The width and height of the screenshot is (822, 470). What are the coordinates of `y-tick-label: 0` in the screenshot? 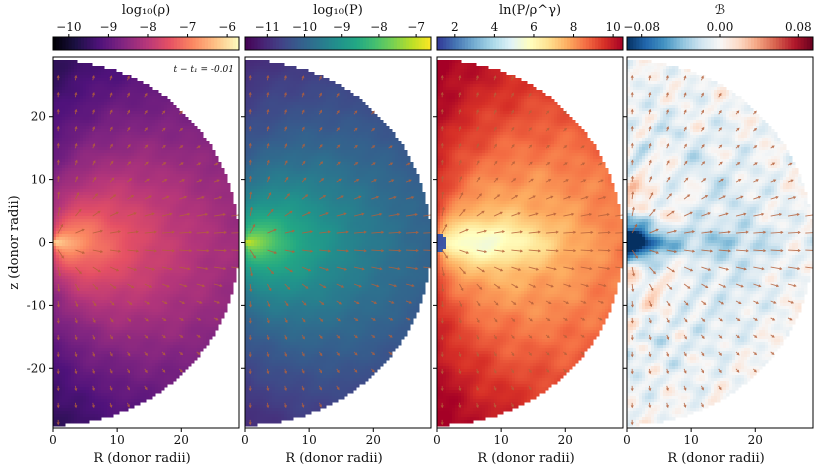 It's located at (42, 243).